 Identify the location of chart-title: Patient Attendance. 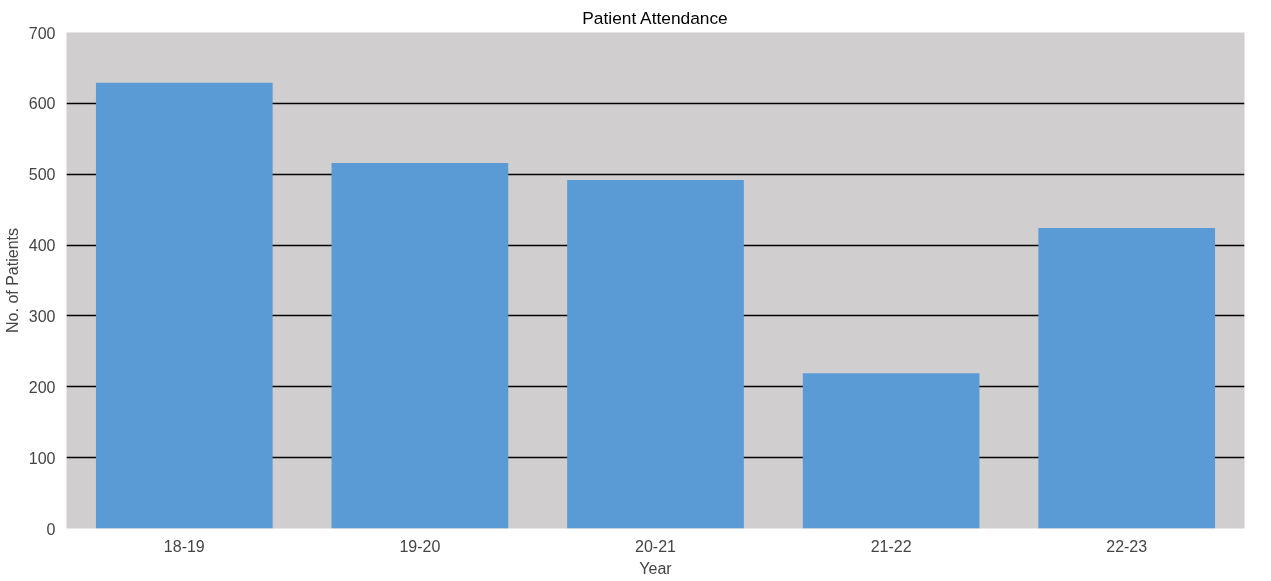
(655, 17).